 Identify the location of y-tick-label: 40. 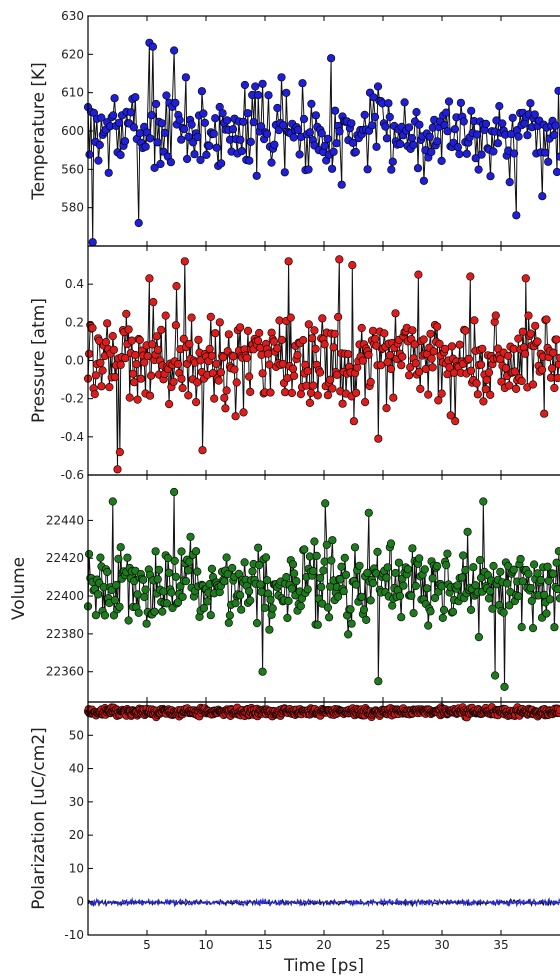
(76, 769).